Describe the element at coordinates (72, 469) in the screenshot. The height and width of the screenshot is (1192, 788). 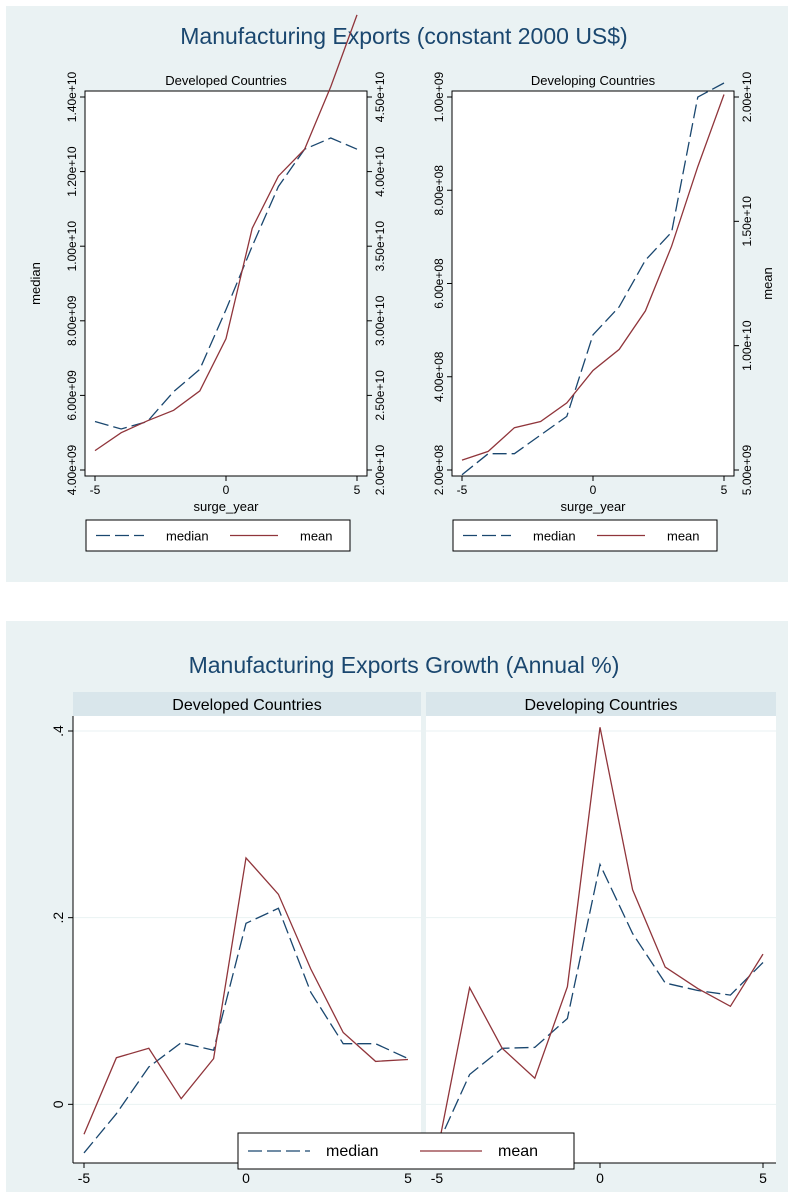
I see `y-tick-label-left: 4.00e+09` at that location.